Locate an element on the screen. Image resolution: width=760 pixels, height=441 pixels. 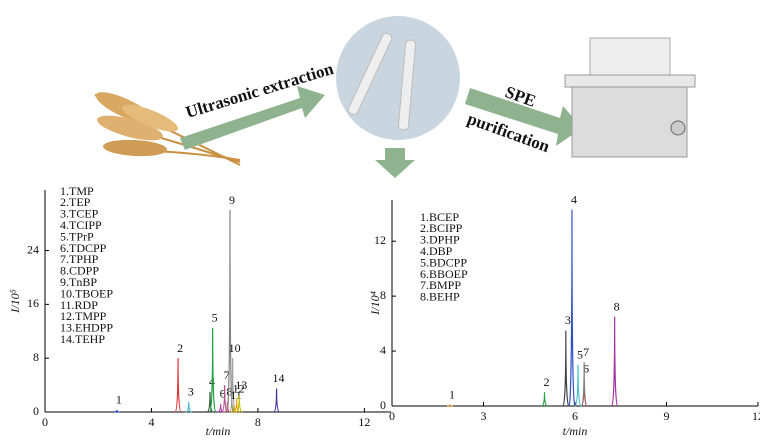
x-tick-label: 8 is located at coordinates (258, 422).